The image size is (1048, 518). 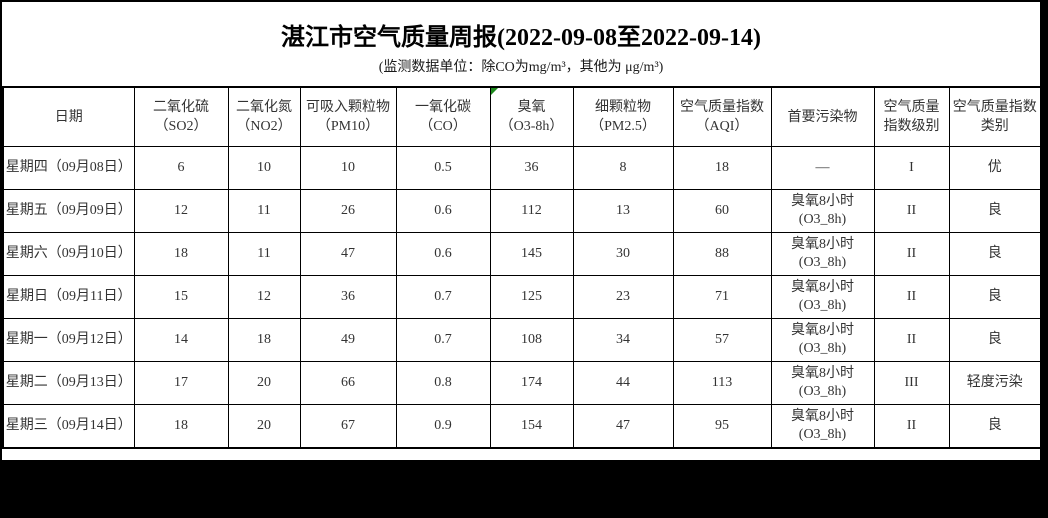 I want to click on cell-date: 星期日（09月11日）, so click(x=68, y=297).